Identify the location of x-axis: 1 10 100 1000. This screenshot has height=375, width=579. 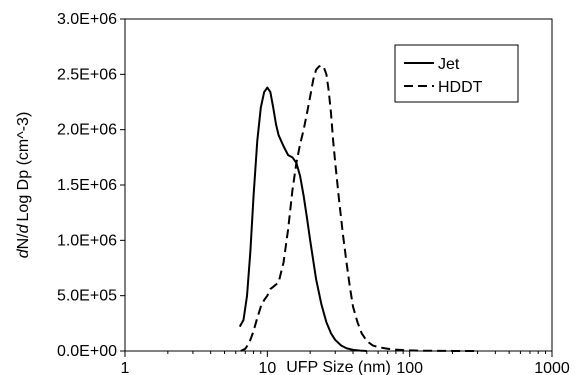
(345, 363).